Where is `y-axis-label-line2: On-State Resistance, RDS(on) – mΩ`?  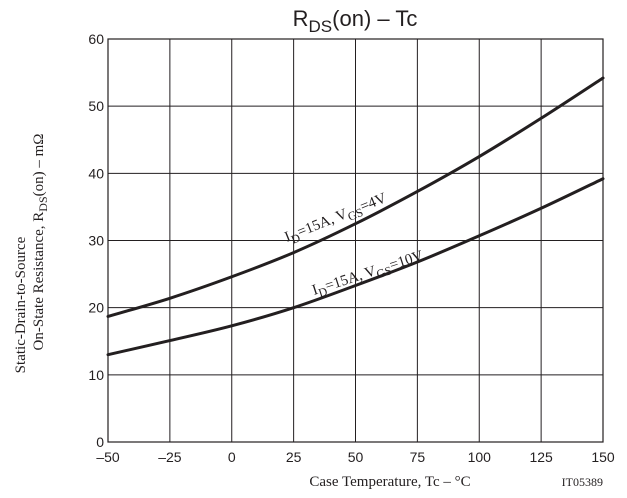 y-axis-label-line2: On-State Resistance, RDS(on) – mΩ is located at coordinates (40, 242).